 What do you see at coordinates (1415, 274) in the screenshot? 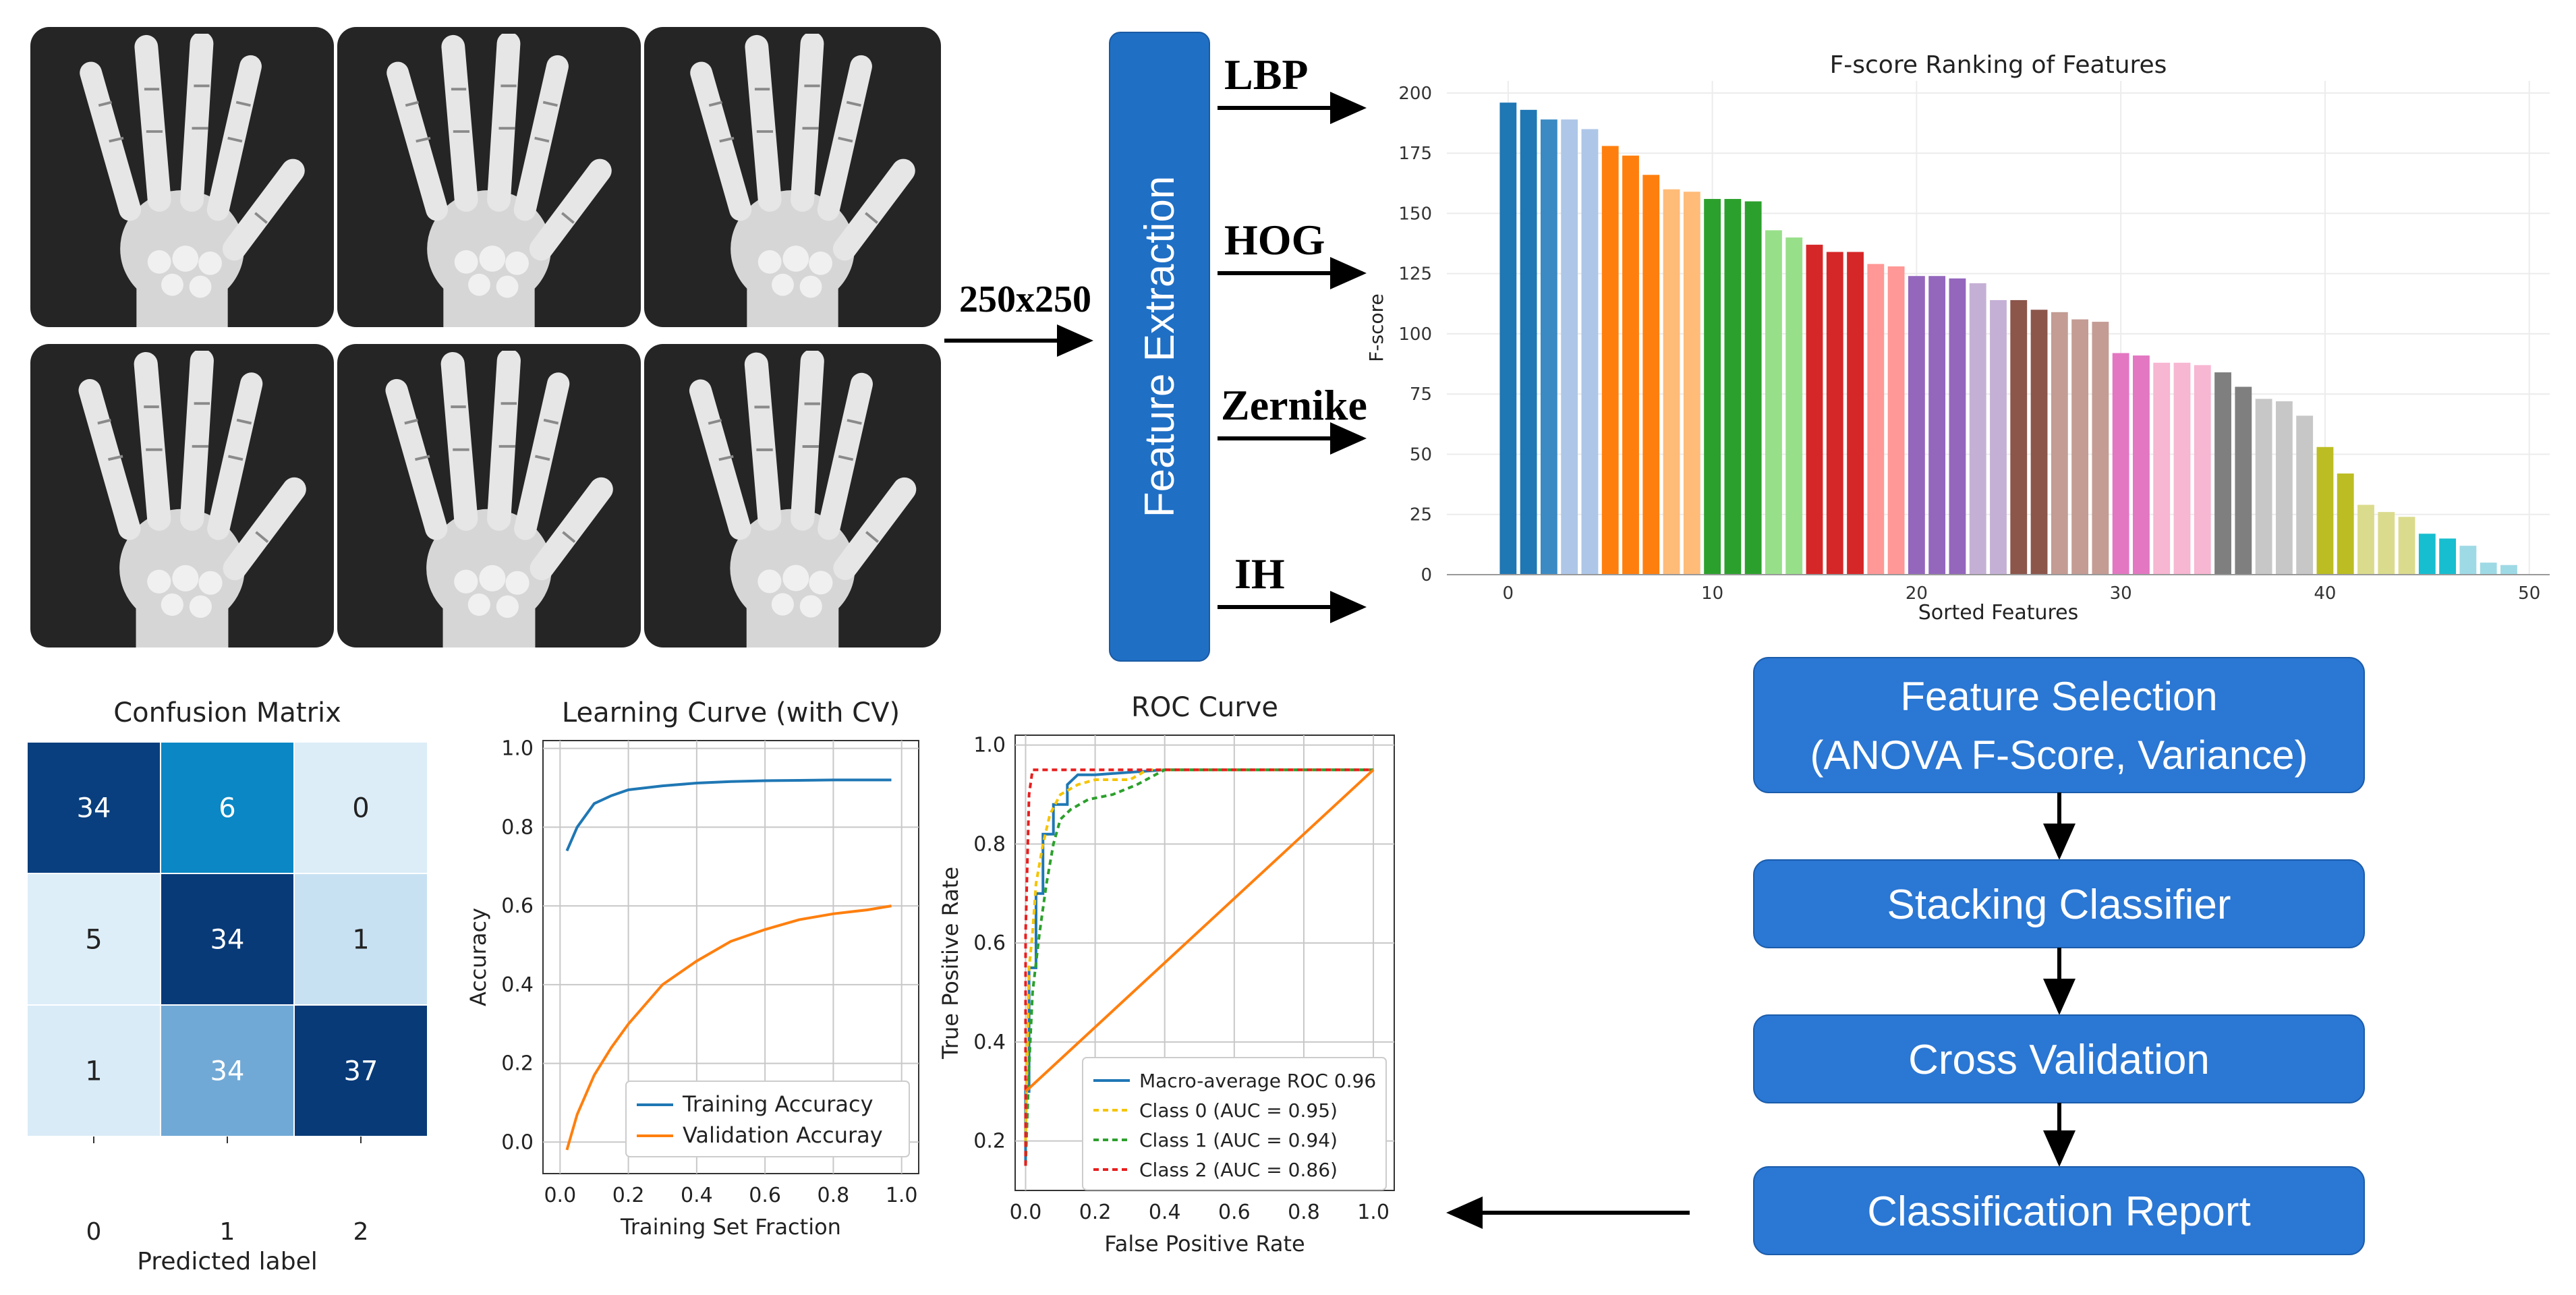
I see `fscore-ytick-label: 125` at bounding box center [1415, 274].